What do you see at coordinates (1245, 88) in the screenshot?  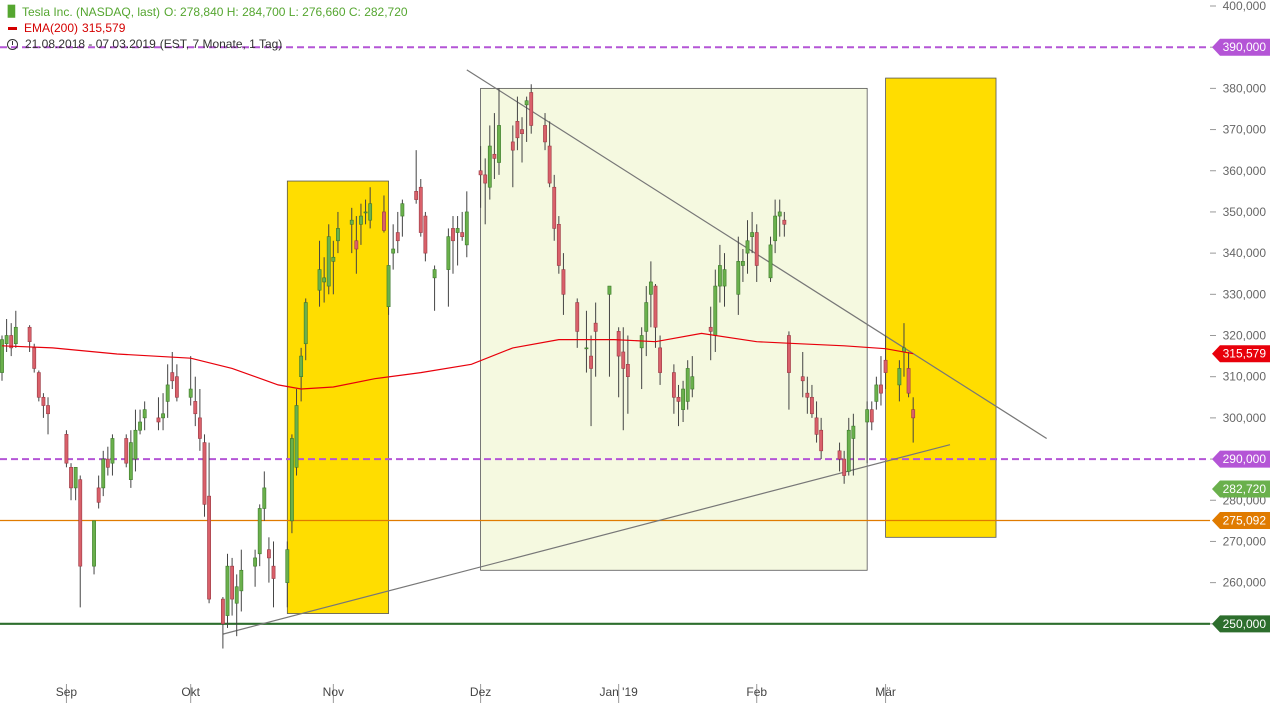 I see `y-tick-label-2: 380,000` at bounding box center [1245, 88].